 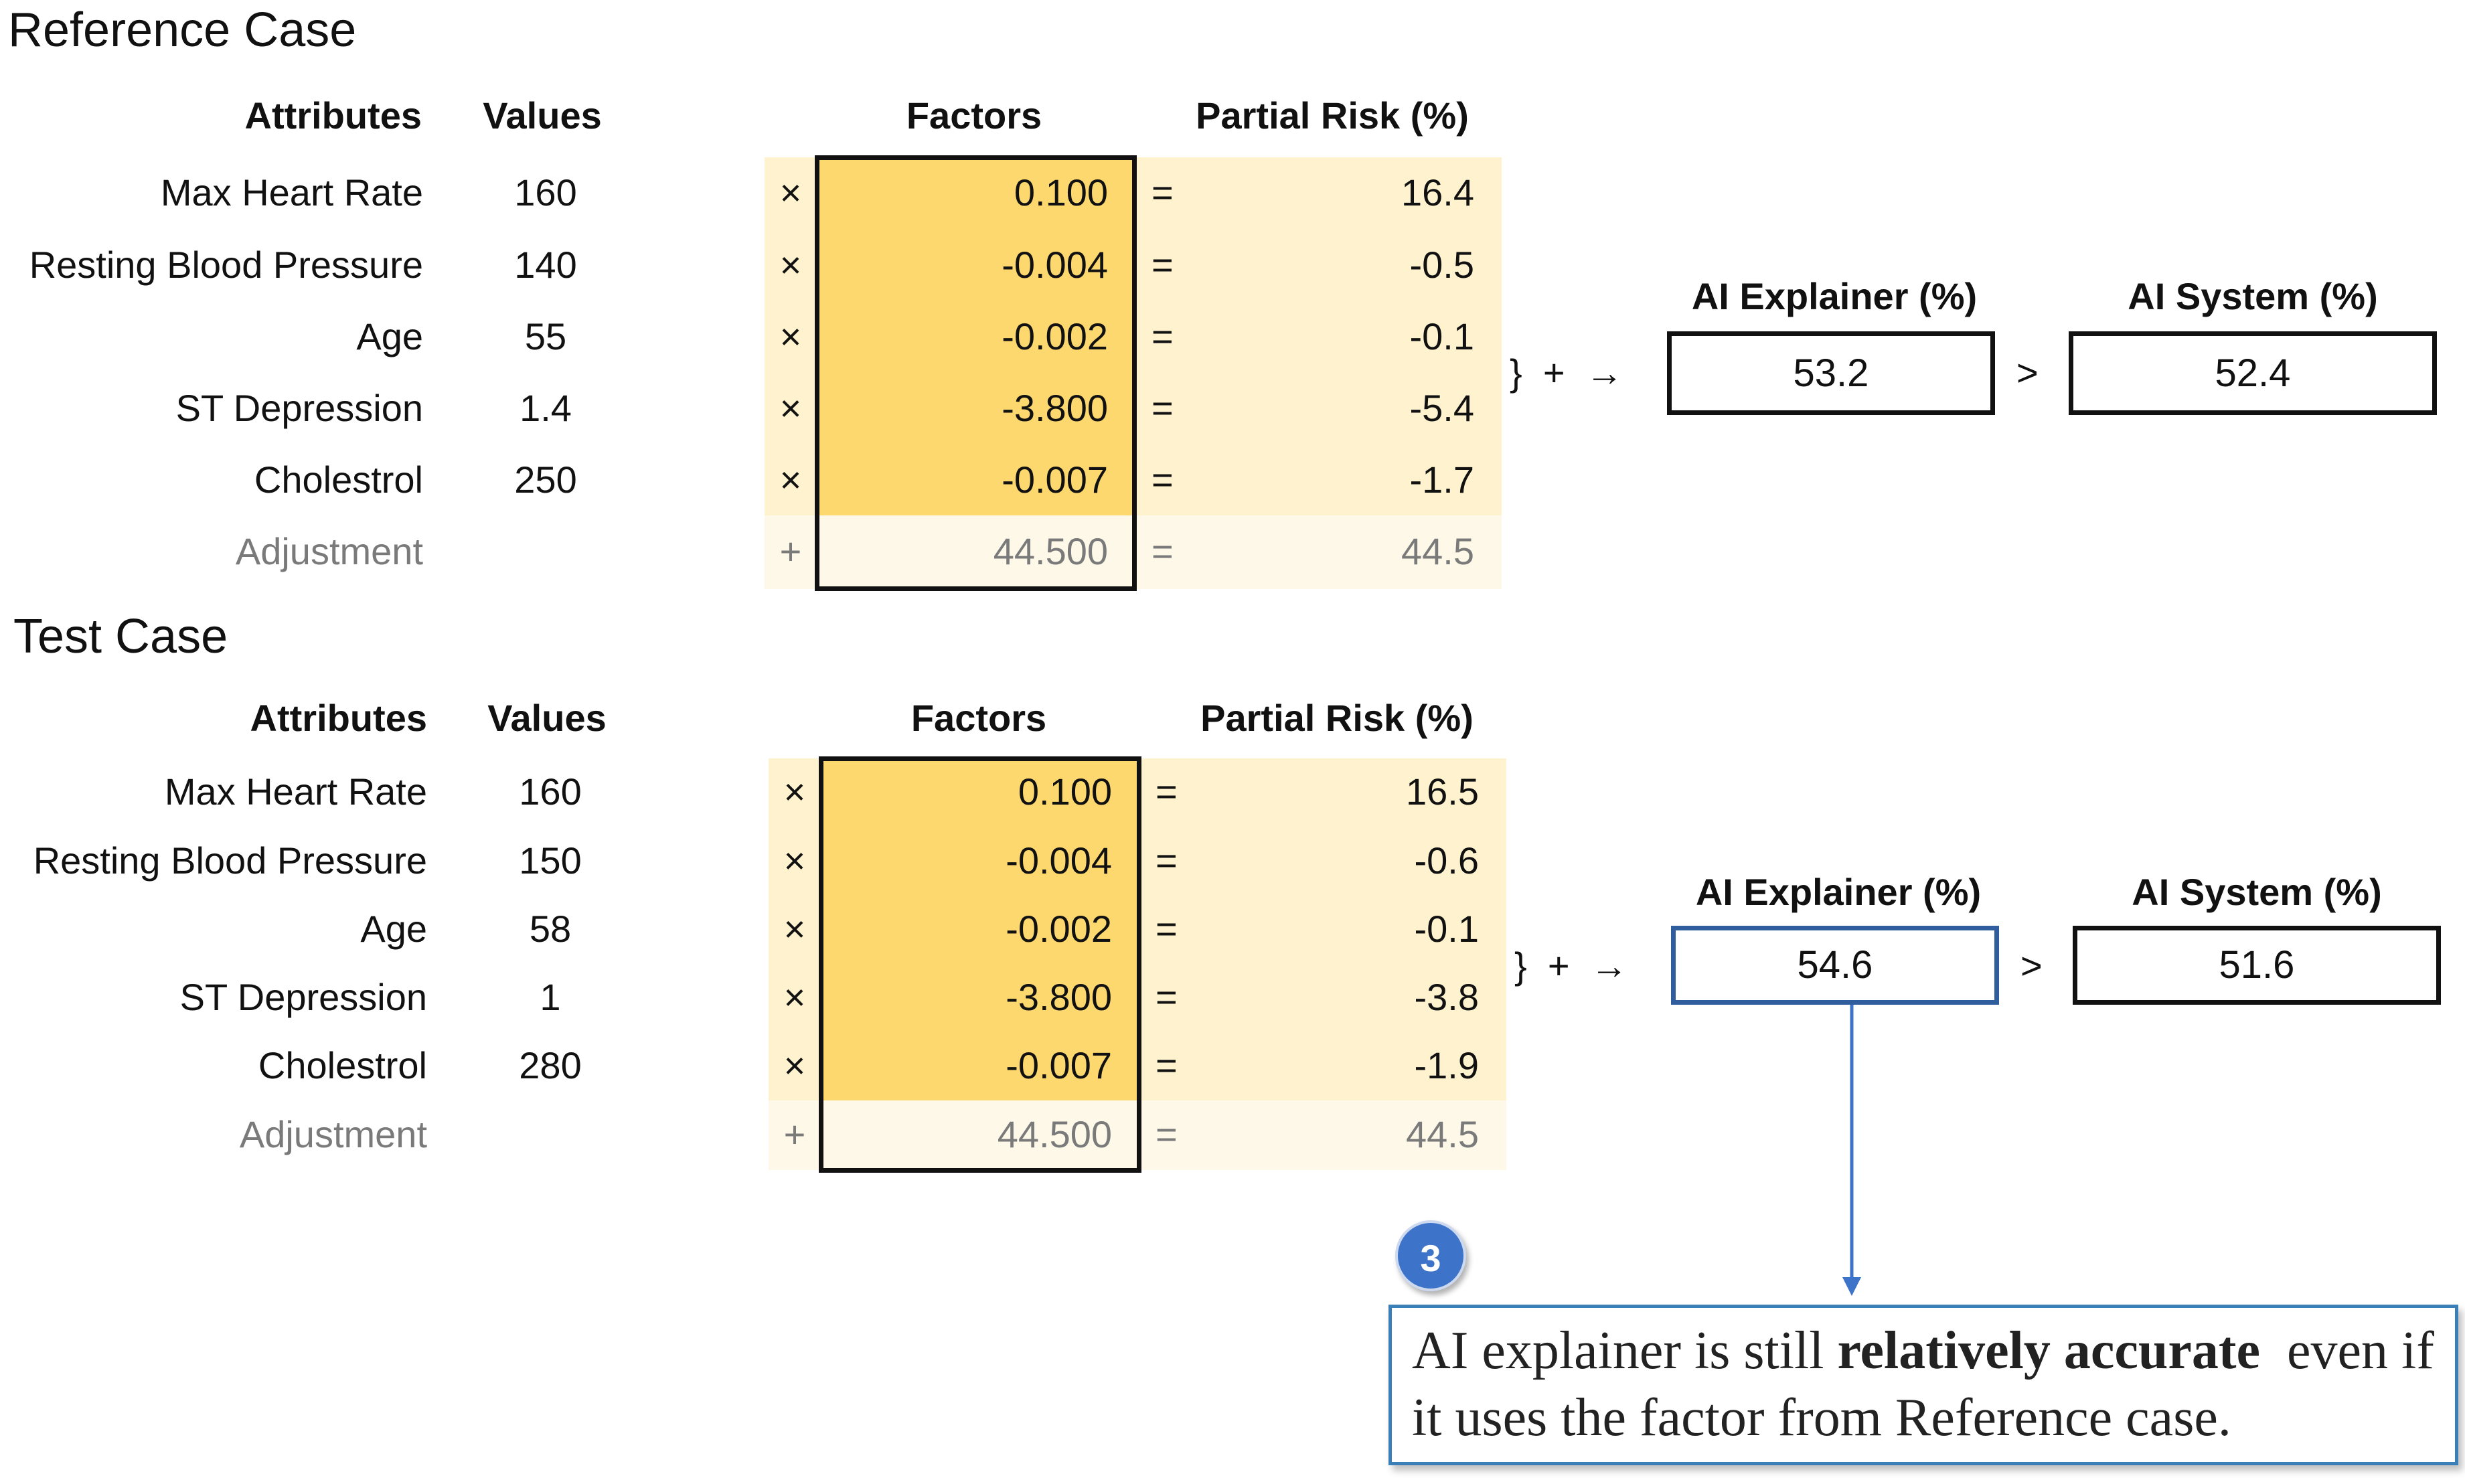 What do you see at coordinates (1442, 480) in the screenshot?
I see `partial-risk-value: -1.7` at bounding box center [1442, 480].